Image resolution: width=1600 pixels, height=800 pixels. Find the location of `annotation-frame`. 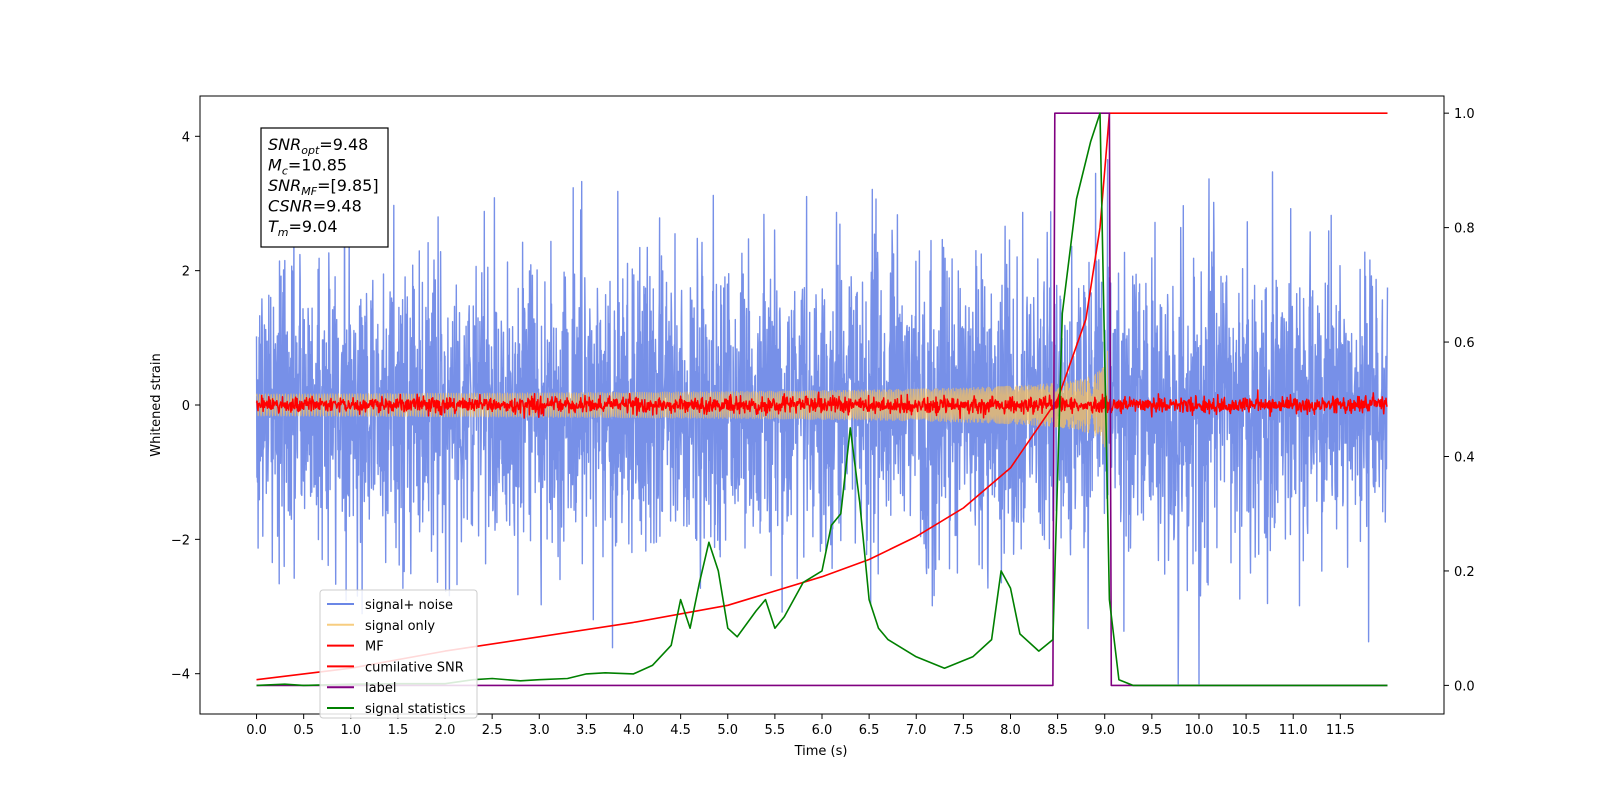

annotation-frame is located at coordinates (324, 187).